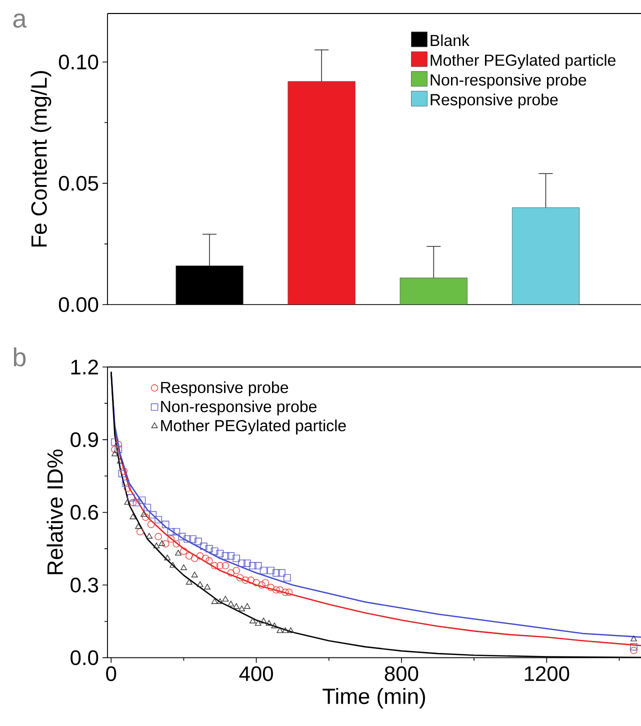 The image size is (641, 726). Describe the element at coordinates (78, 183) in the screenshot. I see `y-tick-label: 0.05` at that location.